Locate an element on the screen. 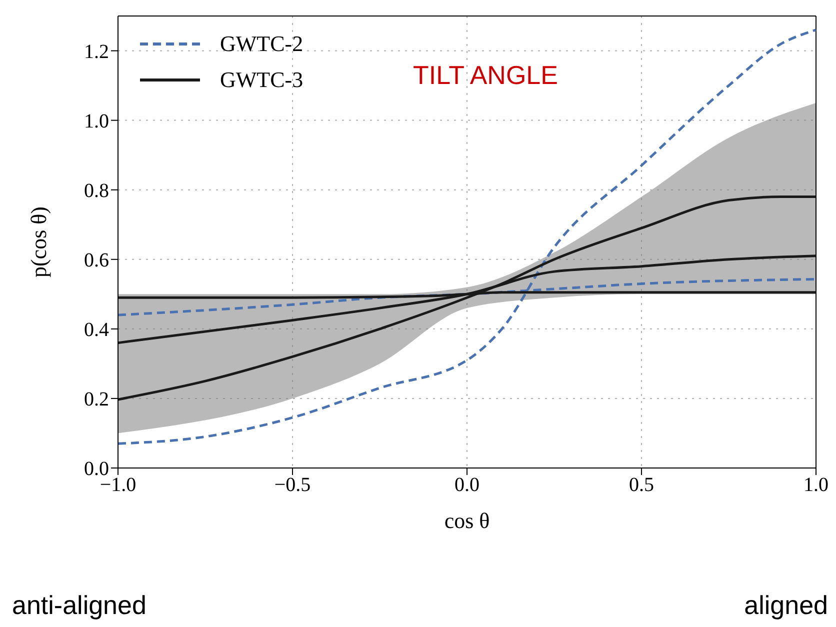 The image size is (836, 627). y-tick-label: 1.2 is located at coordinates (96, 51).